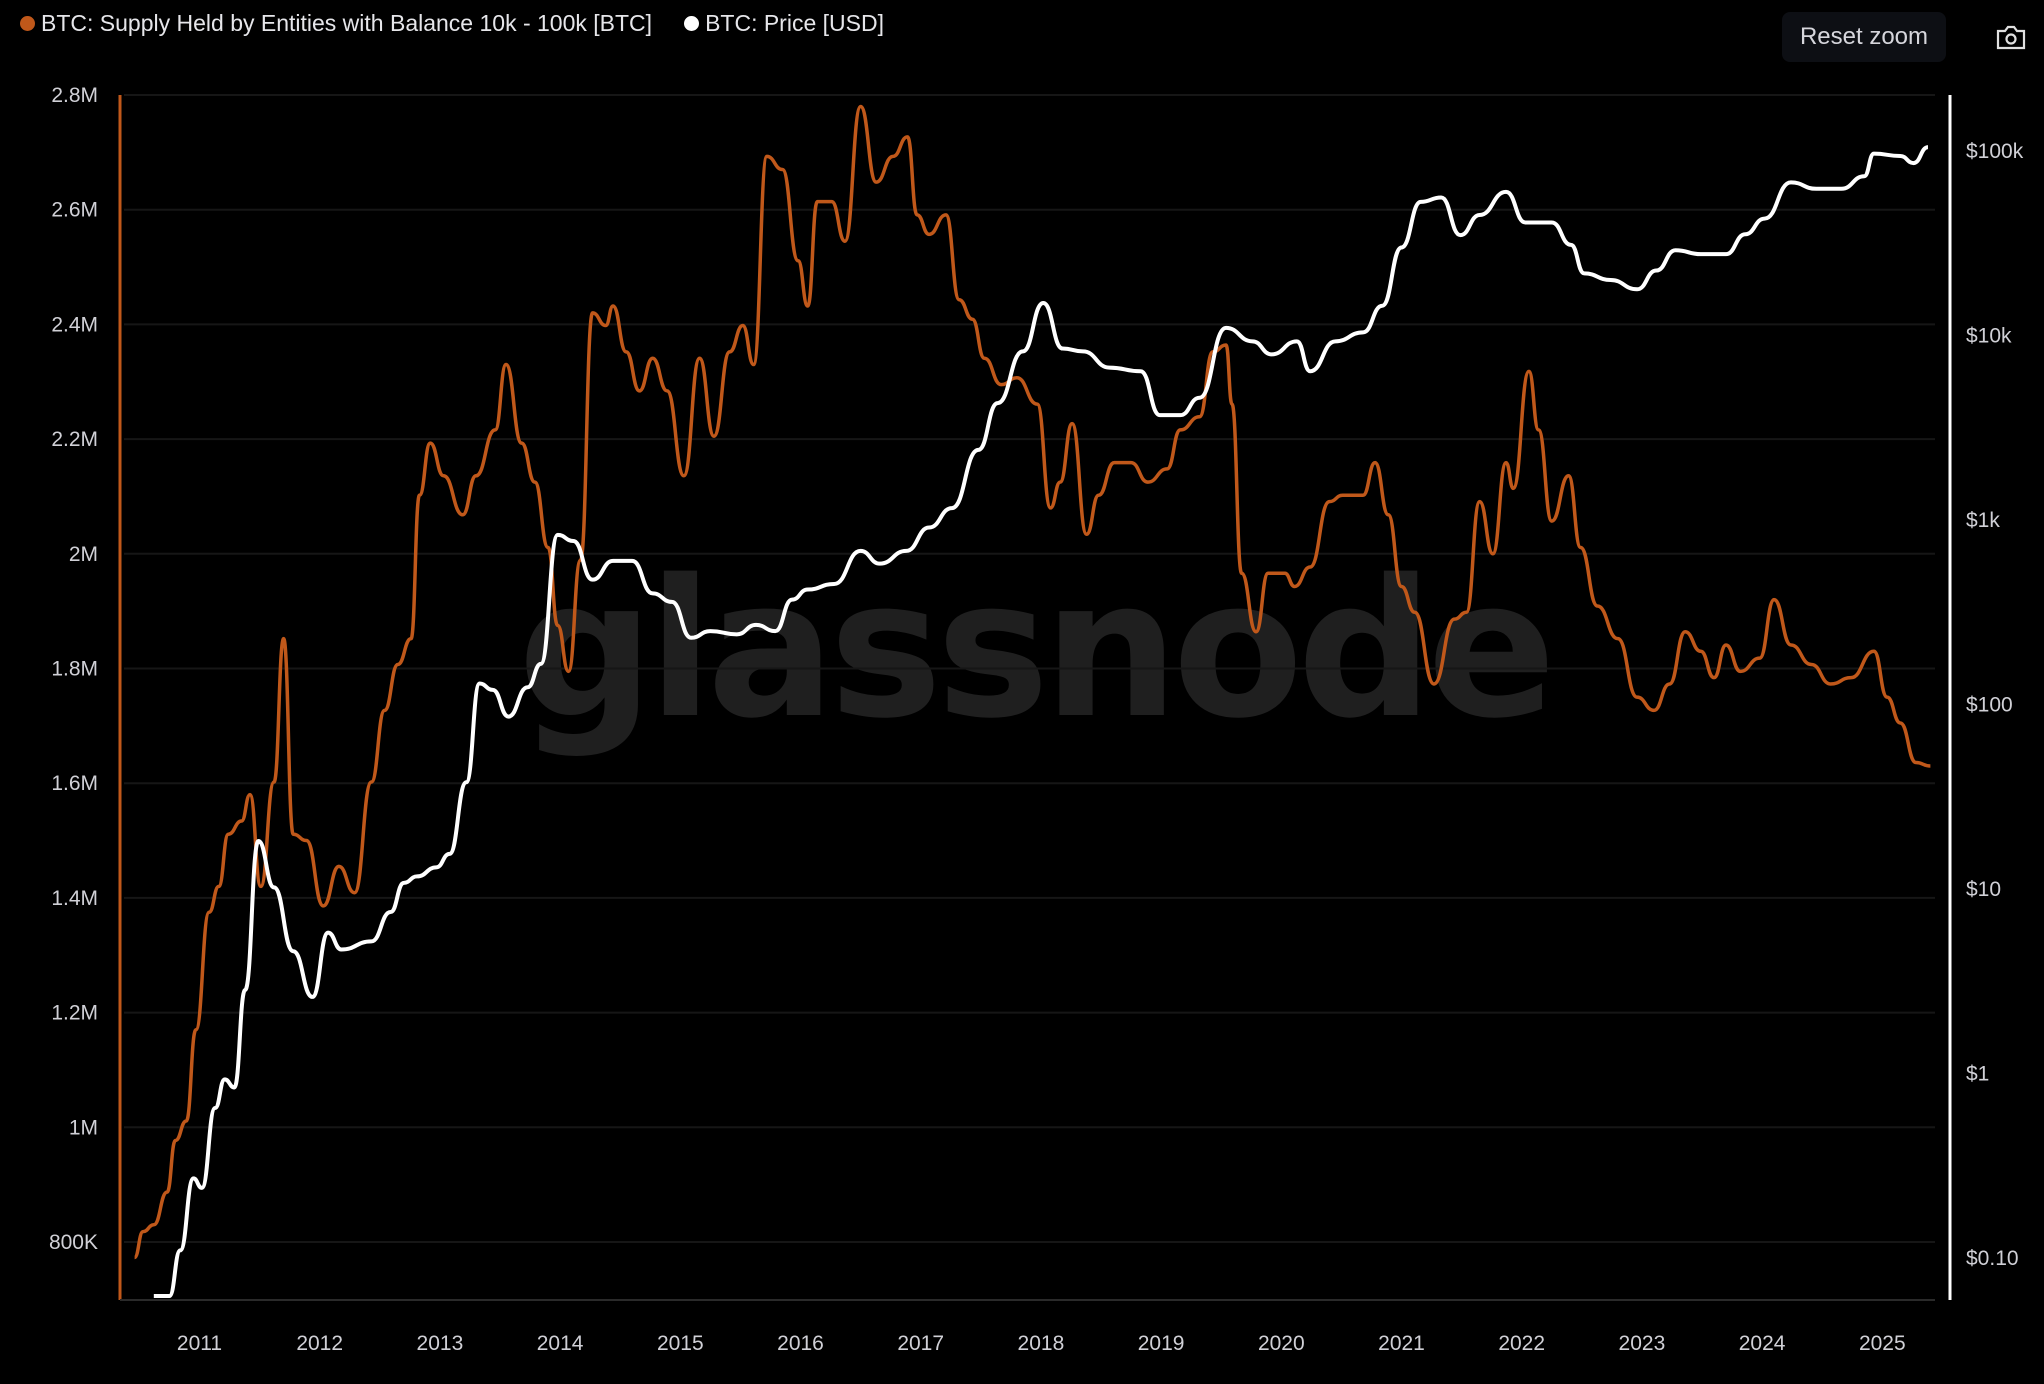 Image resolution: width=2044 pixels, height=1384 pixels. I want to click on x-tick-label: 2023, so click(1642, 1343).